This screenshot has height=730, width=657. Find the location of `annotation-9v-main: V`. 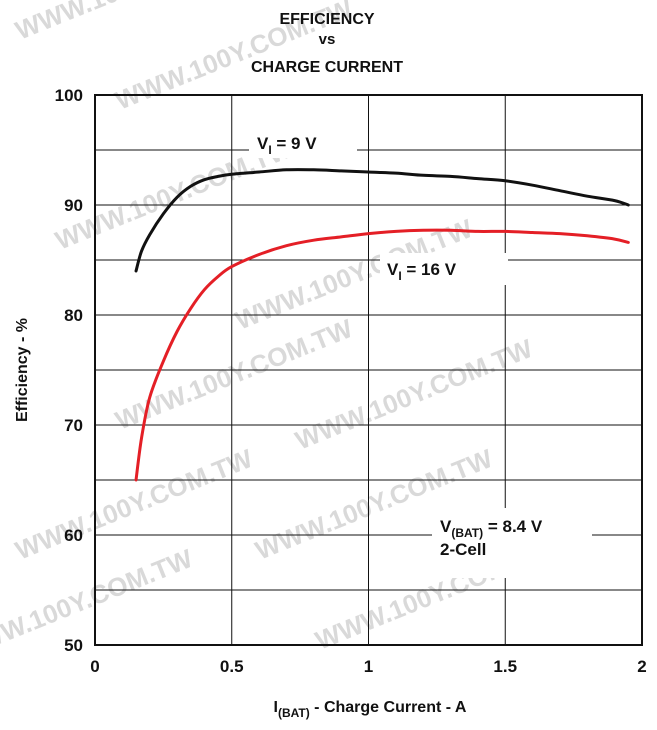

annotation-9v-main: V is located at coordinates (263, 143).